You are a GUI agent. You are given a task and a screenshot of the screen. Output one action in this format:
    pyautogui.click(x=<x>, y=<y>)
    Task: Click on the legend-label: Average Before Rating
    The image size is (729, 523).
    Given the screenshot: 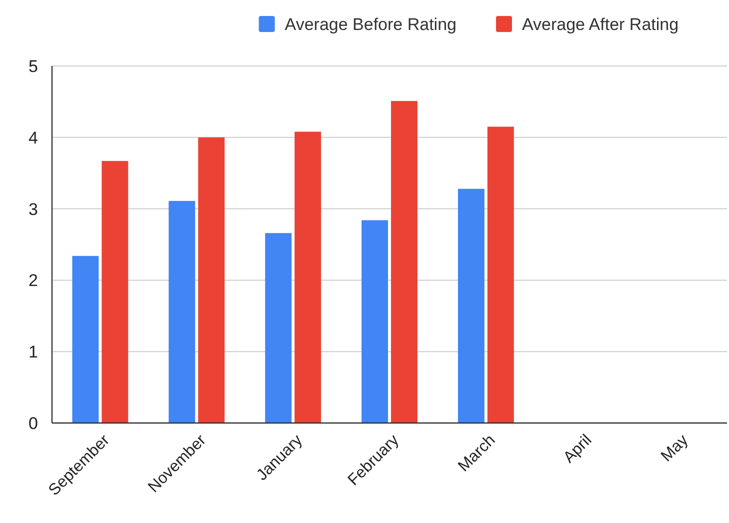 What is the action you would take?
    pyautogui.click(x=370, y=24)
    